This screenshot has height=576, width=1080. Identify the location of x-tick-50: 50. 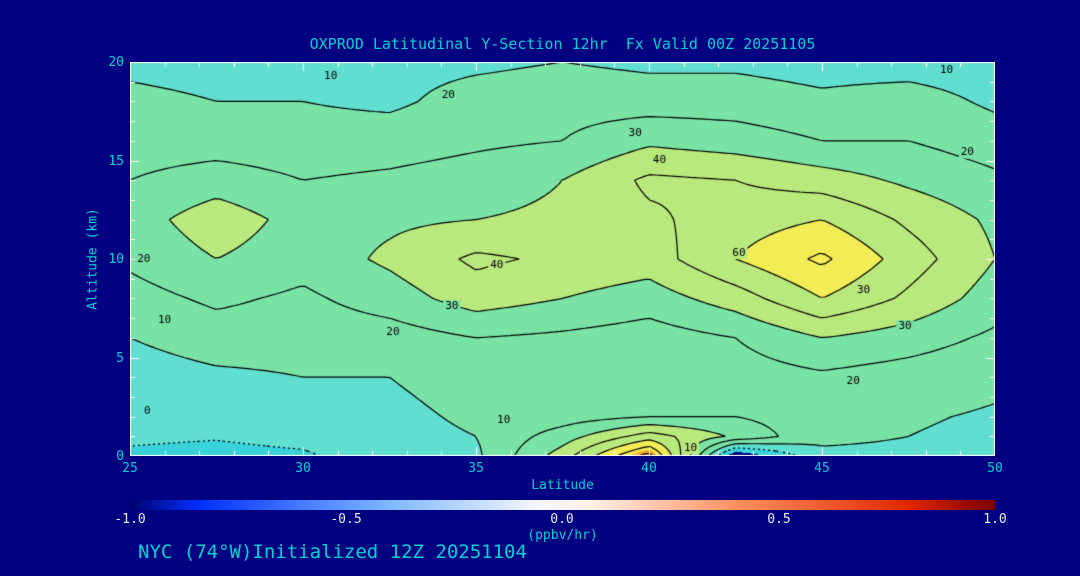
(995, 468).